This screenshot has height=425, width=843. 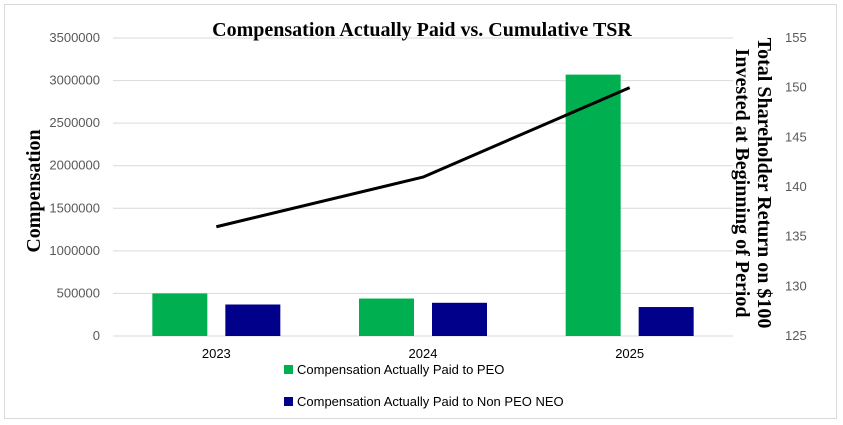 I want to click on y-tick-label: 1500000, so click(x=74, y=207).